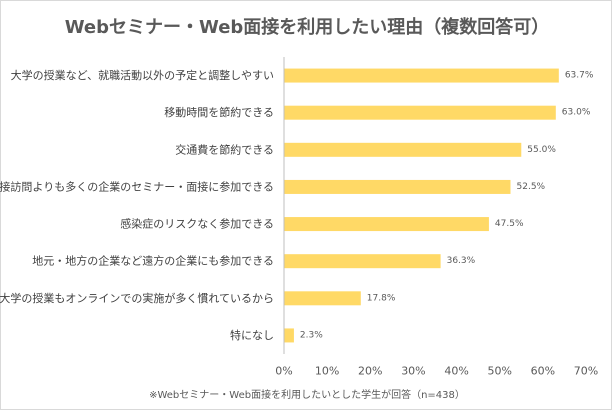 The height and width of the screenshot is (412, 614). I want to click on category-label: 交通費を節約できる, so click(224, 149).